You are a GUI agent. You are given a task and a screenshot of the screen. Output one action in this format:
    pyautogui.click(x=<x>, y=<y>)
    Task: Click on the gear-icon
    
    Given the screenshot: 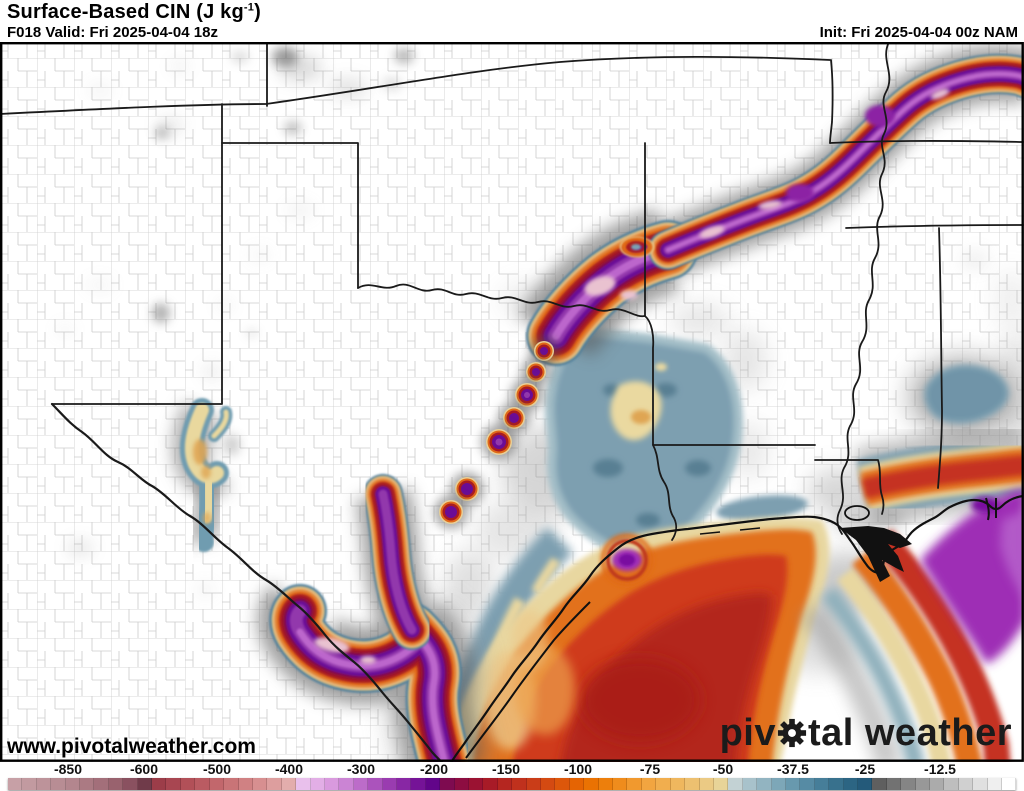 What is the action you would take?
    pyautogui.click(x=792, y=736)
    